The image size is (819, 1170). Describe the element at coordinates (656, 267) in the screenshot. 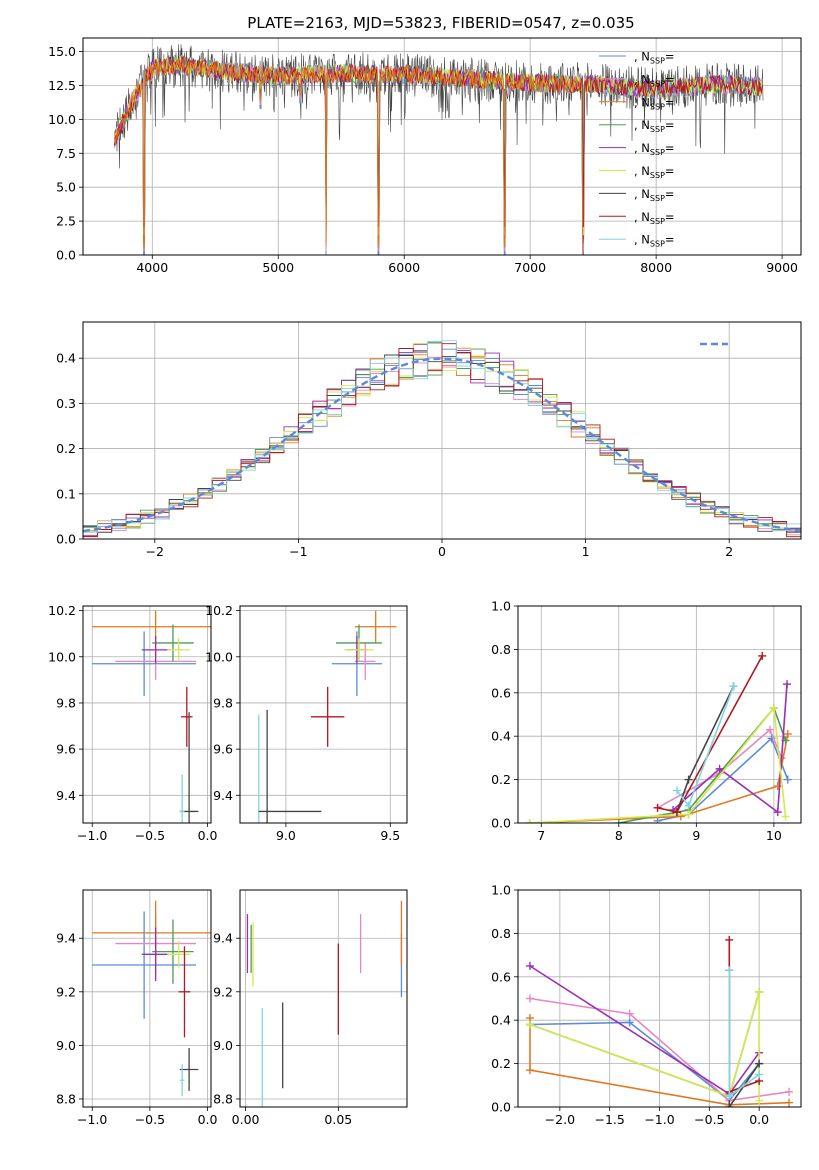

I see `x-tick-label: 8000` at that location.